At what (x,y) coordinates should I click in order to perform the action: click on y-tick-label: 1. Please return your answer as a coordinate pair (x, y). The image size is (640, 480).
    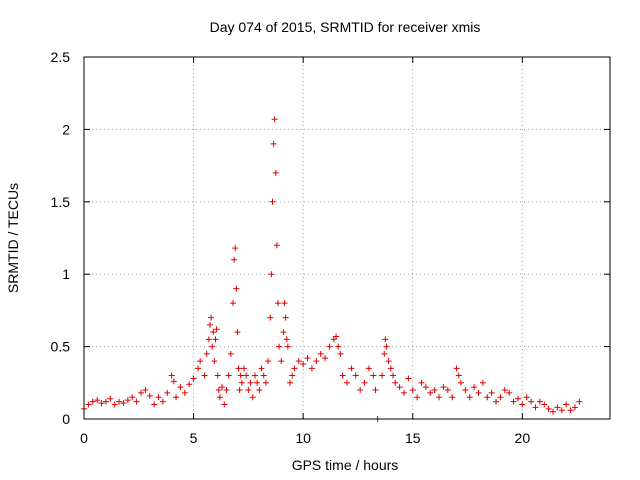
    Looking at the image, I should click on (66, 274).